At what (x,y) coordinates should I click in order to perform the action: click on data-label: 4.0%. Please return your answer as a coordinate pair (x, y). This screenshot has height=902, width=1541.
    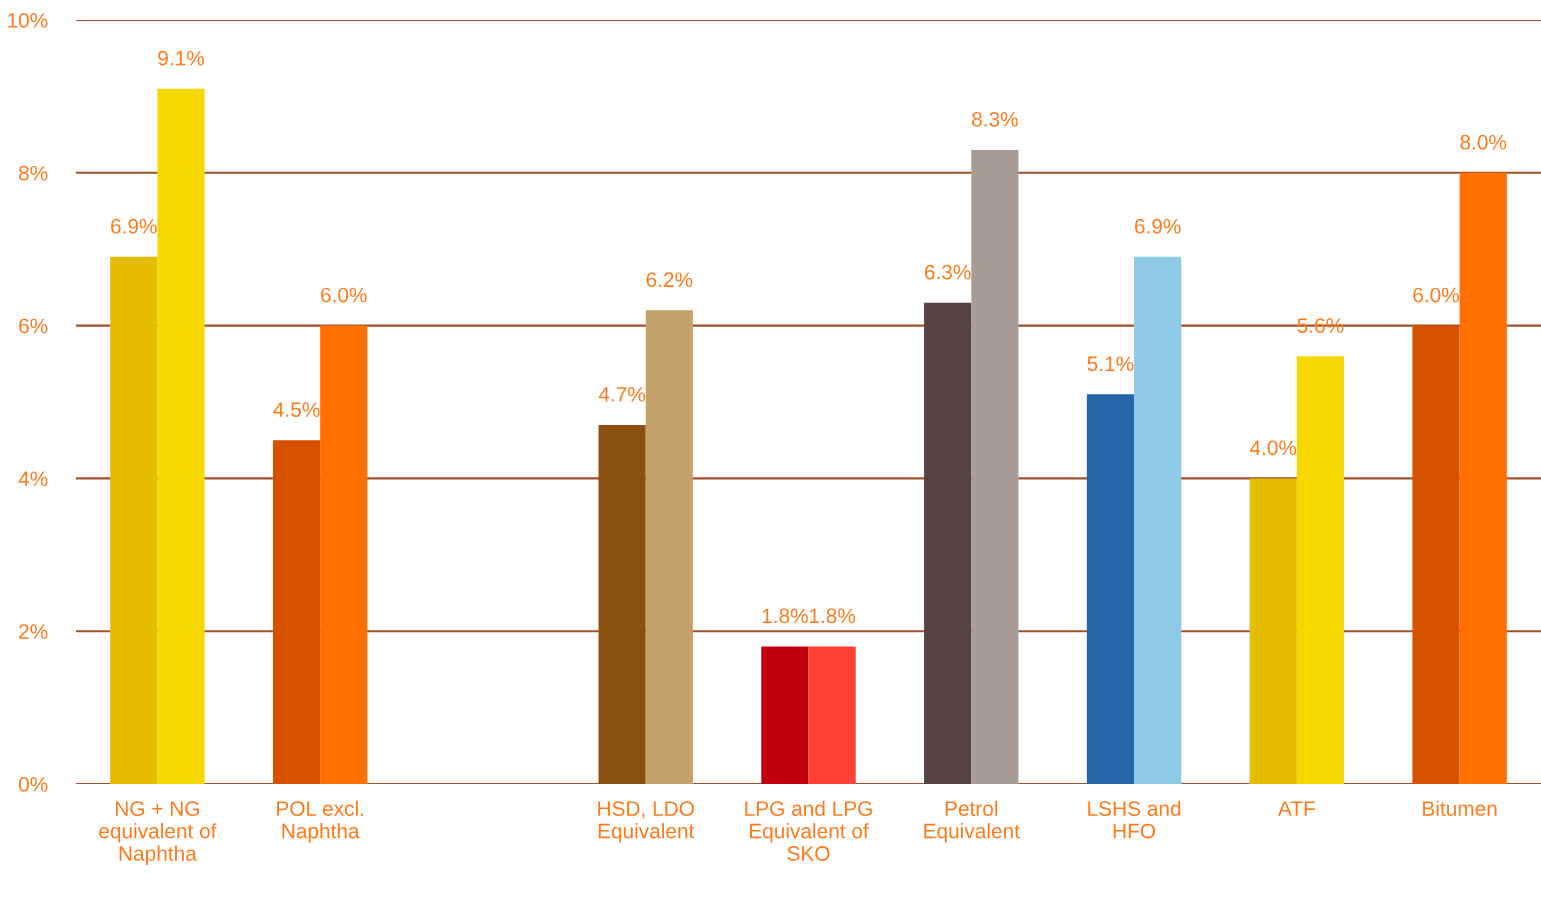
    Looking at the image, I should click on (1273, 448).